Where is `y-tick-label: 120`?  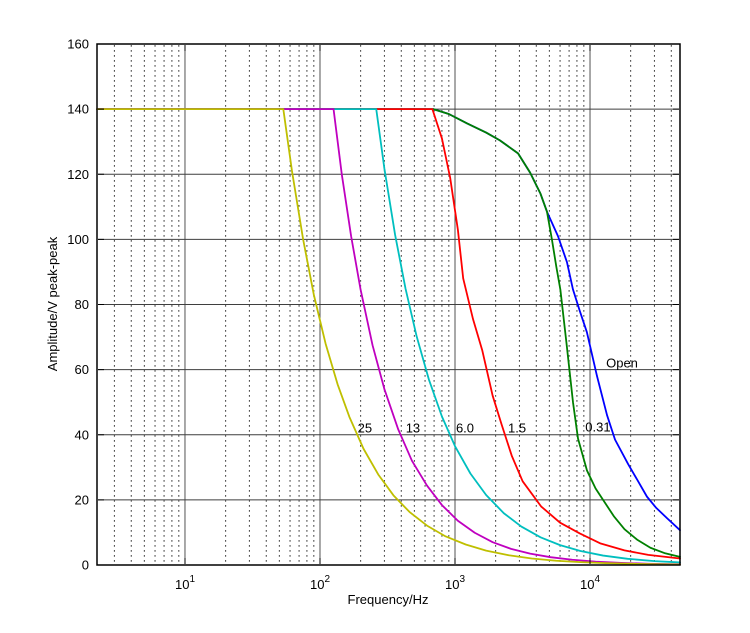 y-tick-label: 120 is located at coordinates (78, 174).